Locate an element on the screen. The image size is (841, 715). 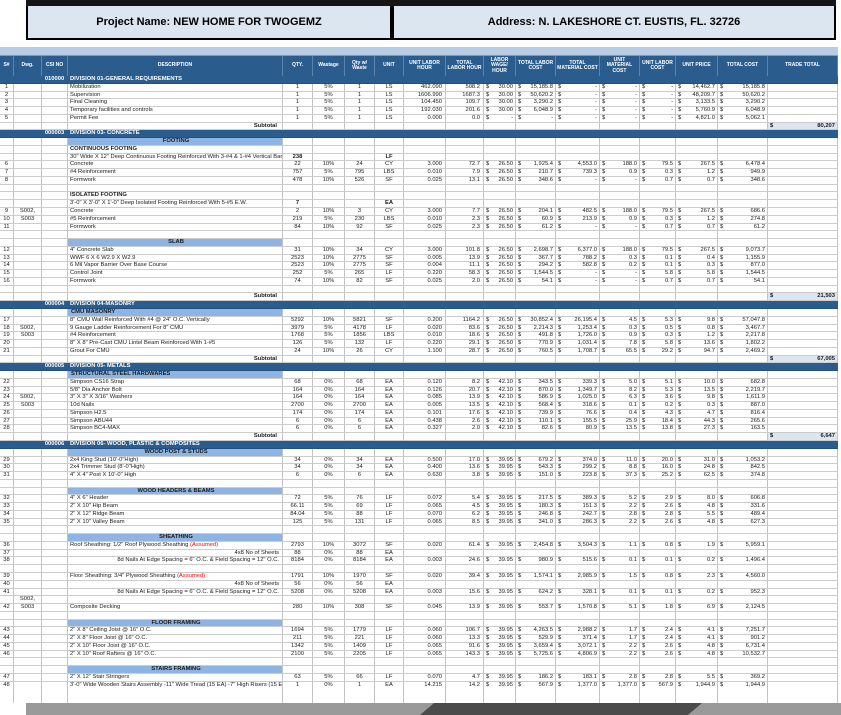
cell-umc: $8.8 is located at coordinates (620, 468).